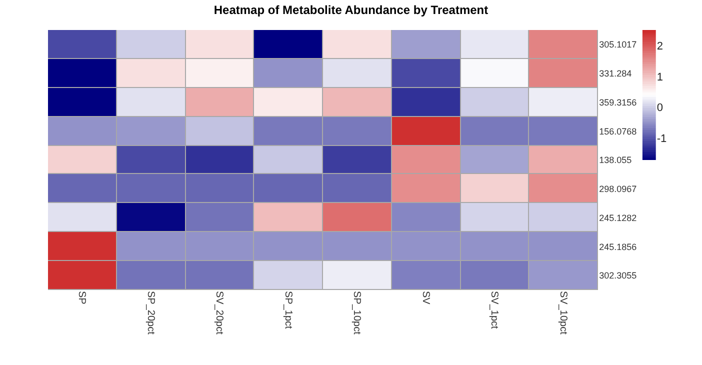 This screenshot has width=702, height=365. I want to click on x-tick-label: SP_1pct, so click(288, 310).